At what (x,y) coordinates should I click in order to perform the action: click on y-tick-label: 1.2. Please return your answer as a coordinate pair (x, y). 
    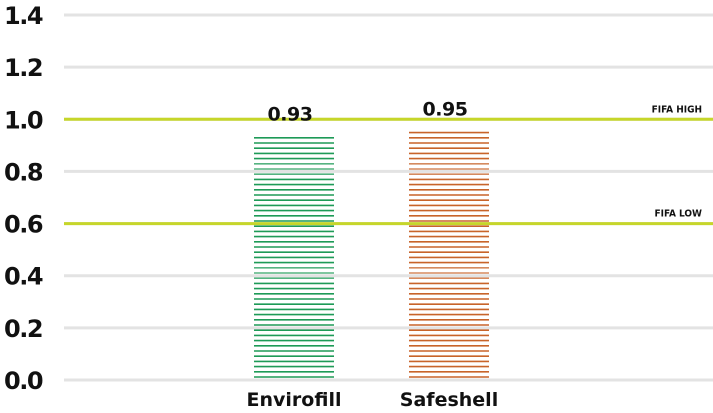
    Looking at the image, I should click on (23, 68).